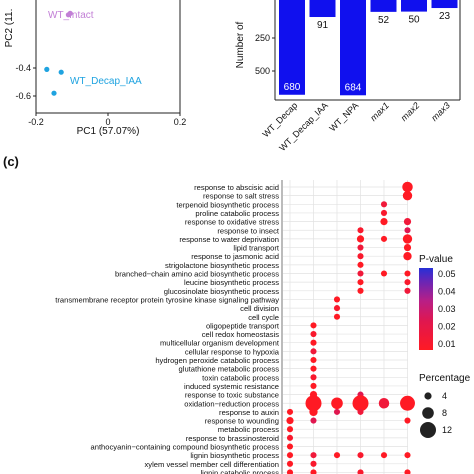 This screenshot has width=474, height=474. What do you see at coordinates (445, 378) in the screenshot?
I see `size-legend-title: Percentage` at bounding box center [445, 378].